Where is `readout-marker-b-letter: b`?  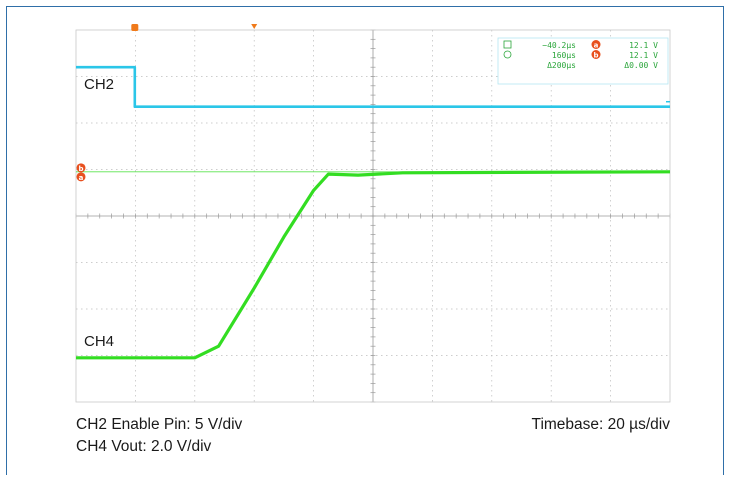
readout-marker-b-letter: b is located at coordinates (595, 56).